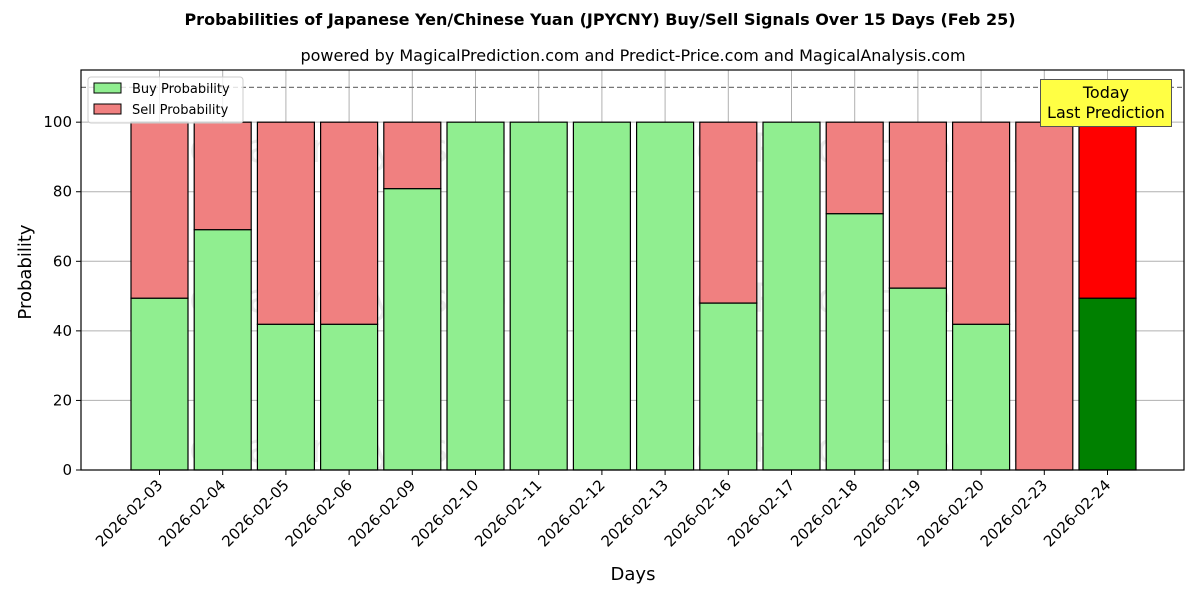 This screenshot has height=600, width=1200. Describe the element at coordinates (633, 574) in the screenshot. I see `x-axis-label: Days` at that location.